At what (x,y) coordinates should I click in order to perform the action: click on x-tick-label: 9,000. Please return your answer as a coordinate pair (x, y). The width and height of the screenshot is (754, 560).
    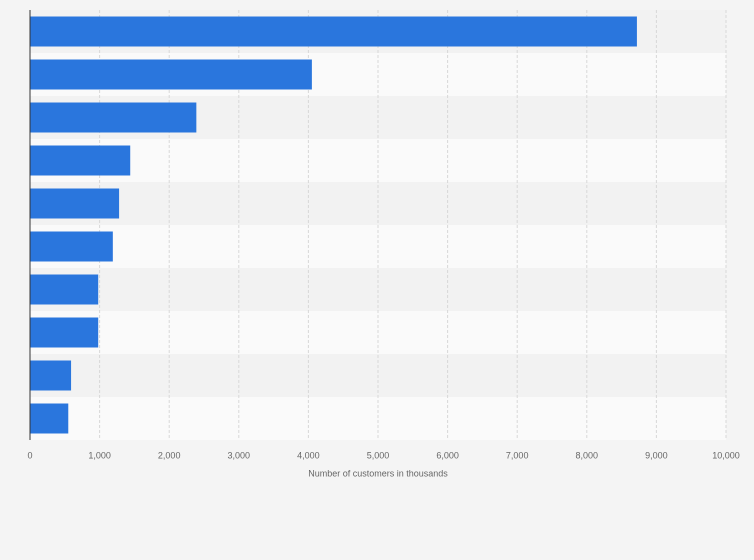
    Looking at the image, I should click on (656, 455).